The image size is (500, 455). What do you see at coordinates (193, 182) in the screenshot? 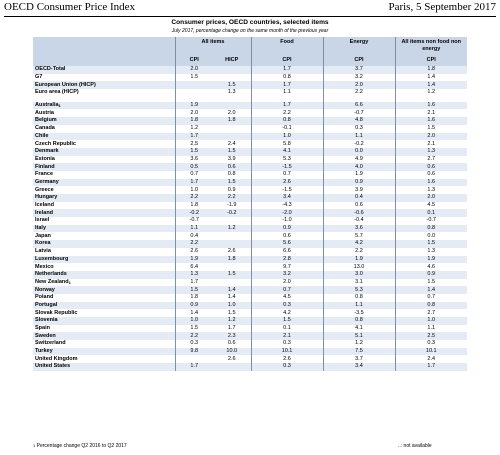
I see `cell-cpi: 1.7` at bounding box center [193, 182].